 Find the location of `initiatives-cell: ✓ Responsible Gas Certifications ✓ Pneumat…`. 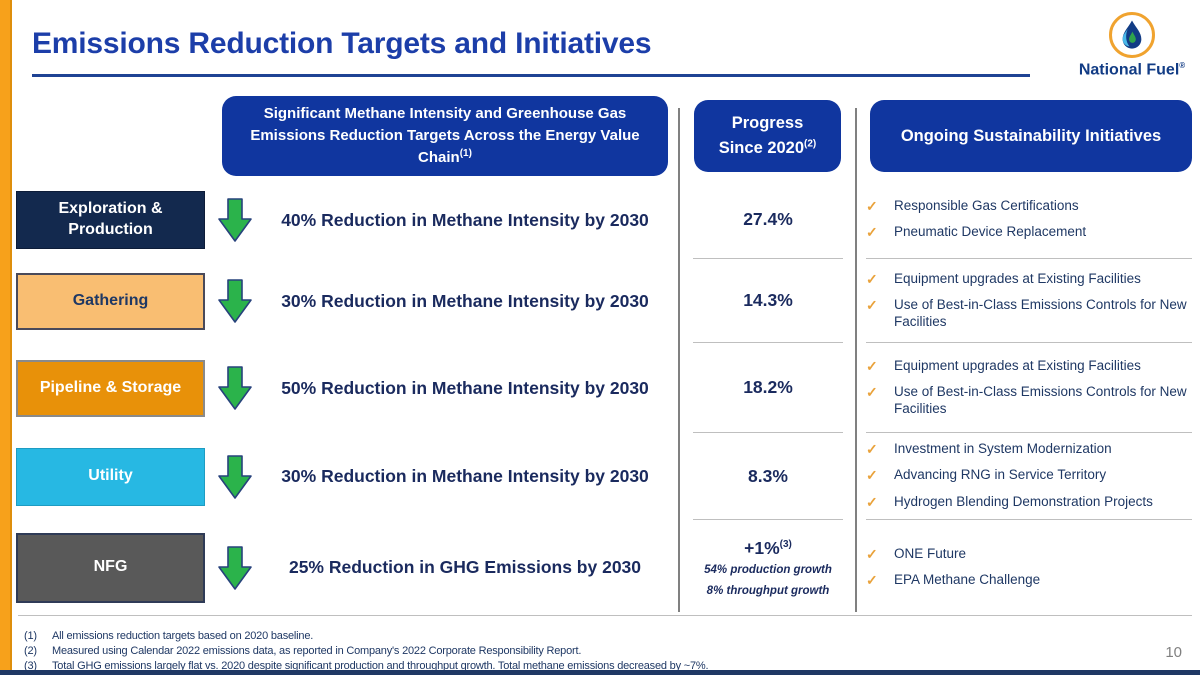

initiatives-cell: ✓ Responsible Gas Certifications ✓ Pneumat… is located at coordinates (1029, 220).